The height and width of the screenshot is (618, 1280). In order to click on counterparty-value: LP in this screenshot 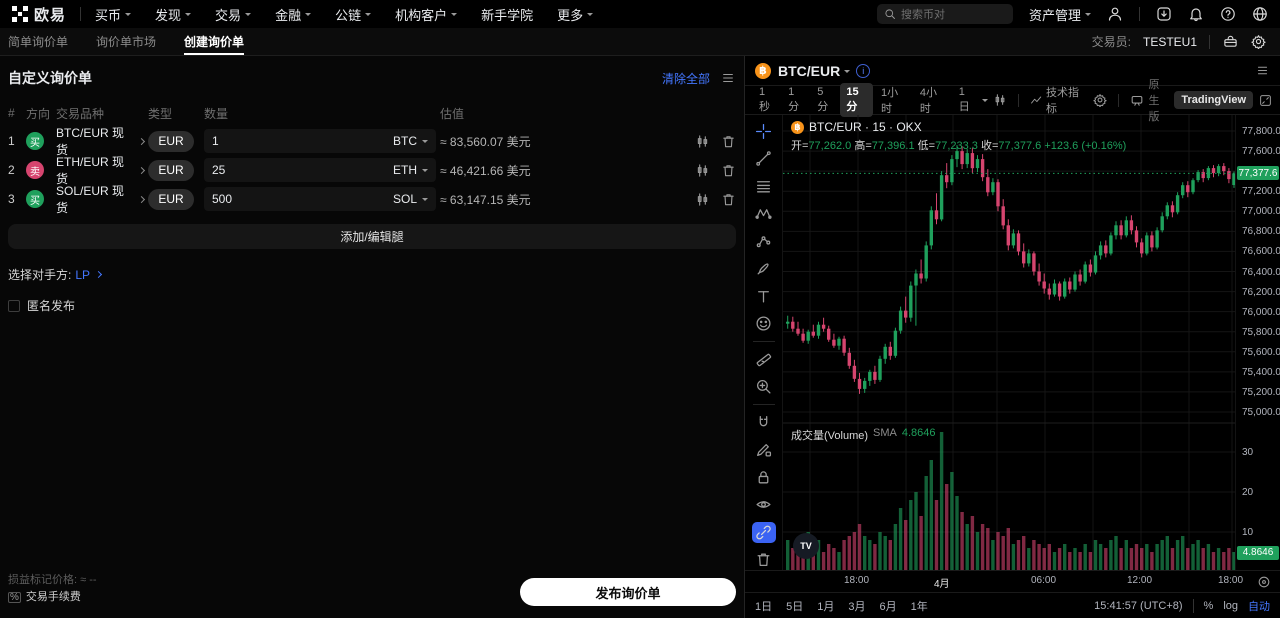, I will do `click(83, 274)`.